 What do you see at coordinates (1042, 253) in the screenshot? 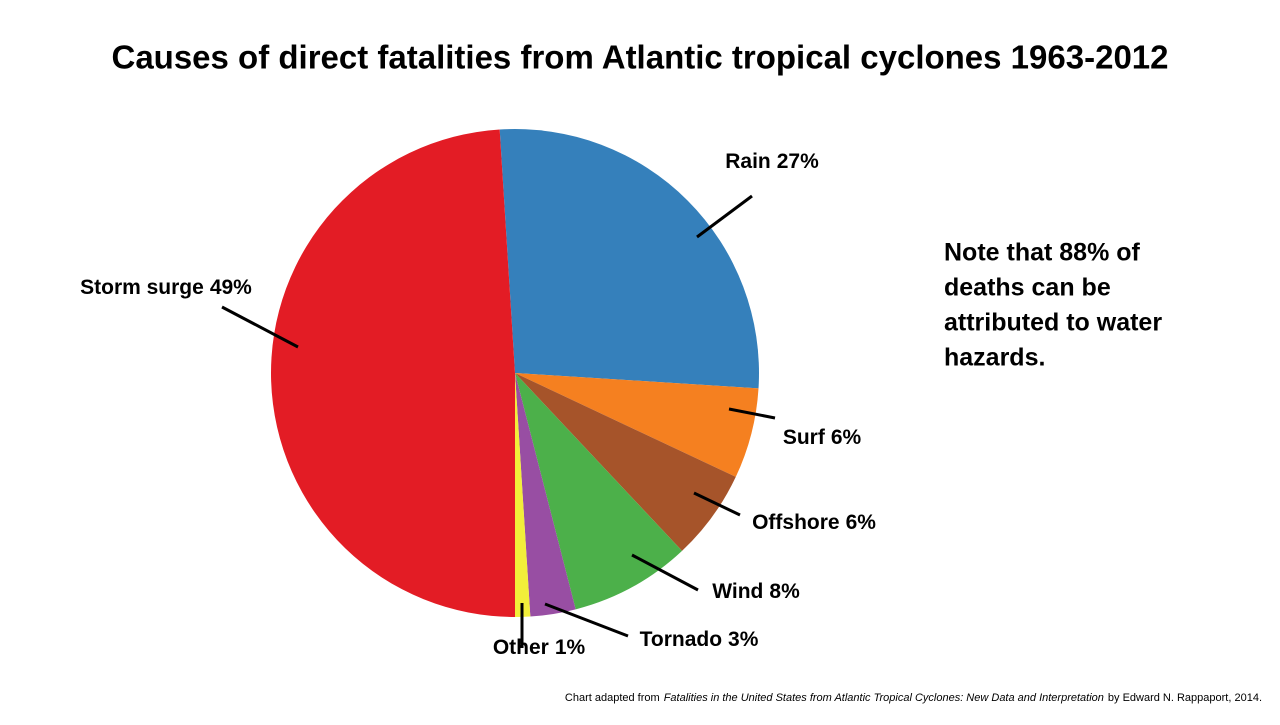
I see `note-line: Note that 88% of` at bounding box center [1042, 253].